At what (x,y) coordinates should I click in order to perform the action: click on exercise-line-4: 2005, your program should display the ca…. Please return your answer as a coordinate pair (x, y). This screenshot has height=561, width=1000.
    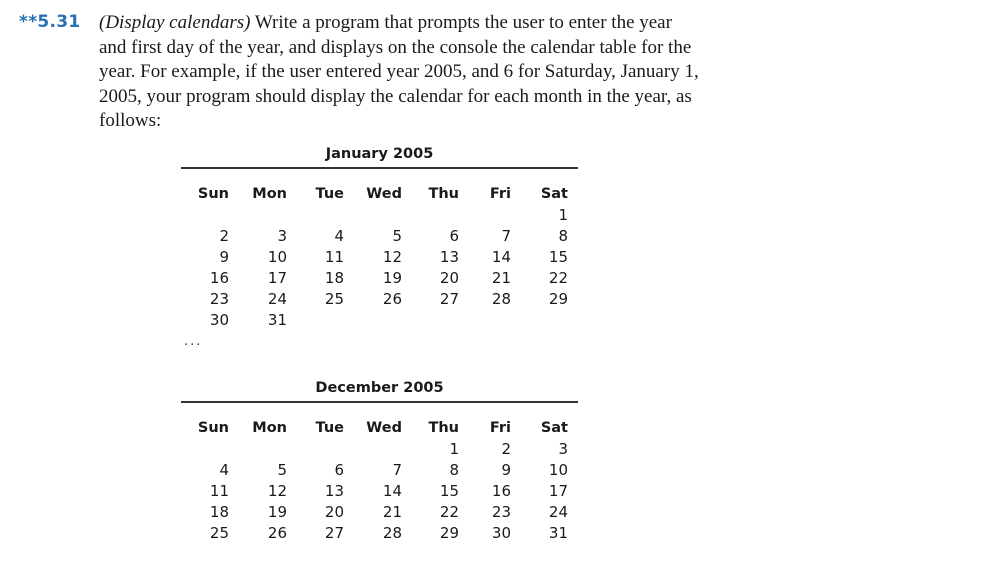
    Looking at the image, I should click on (395, 96).